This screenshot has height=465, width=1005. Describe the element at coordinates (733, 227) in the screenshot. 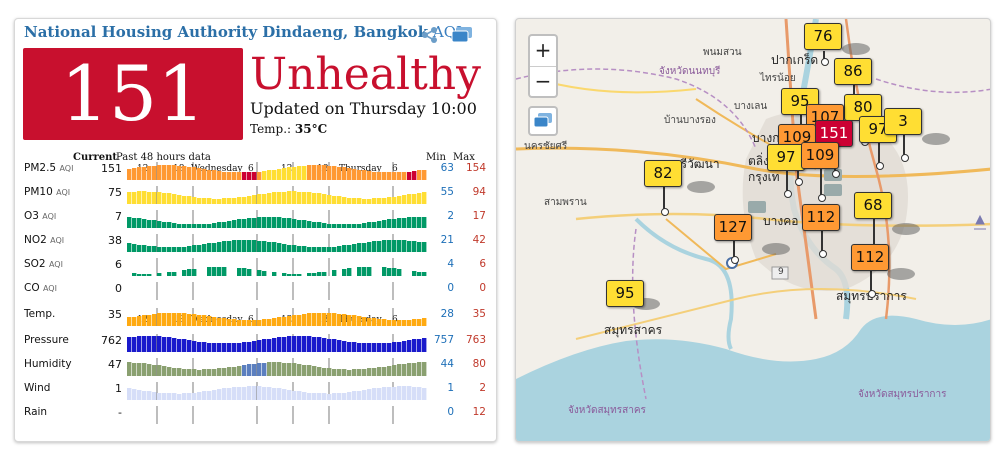

I see `aqi-marker: 127` at that location.